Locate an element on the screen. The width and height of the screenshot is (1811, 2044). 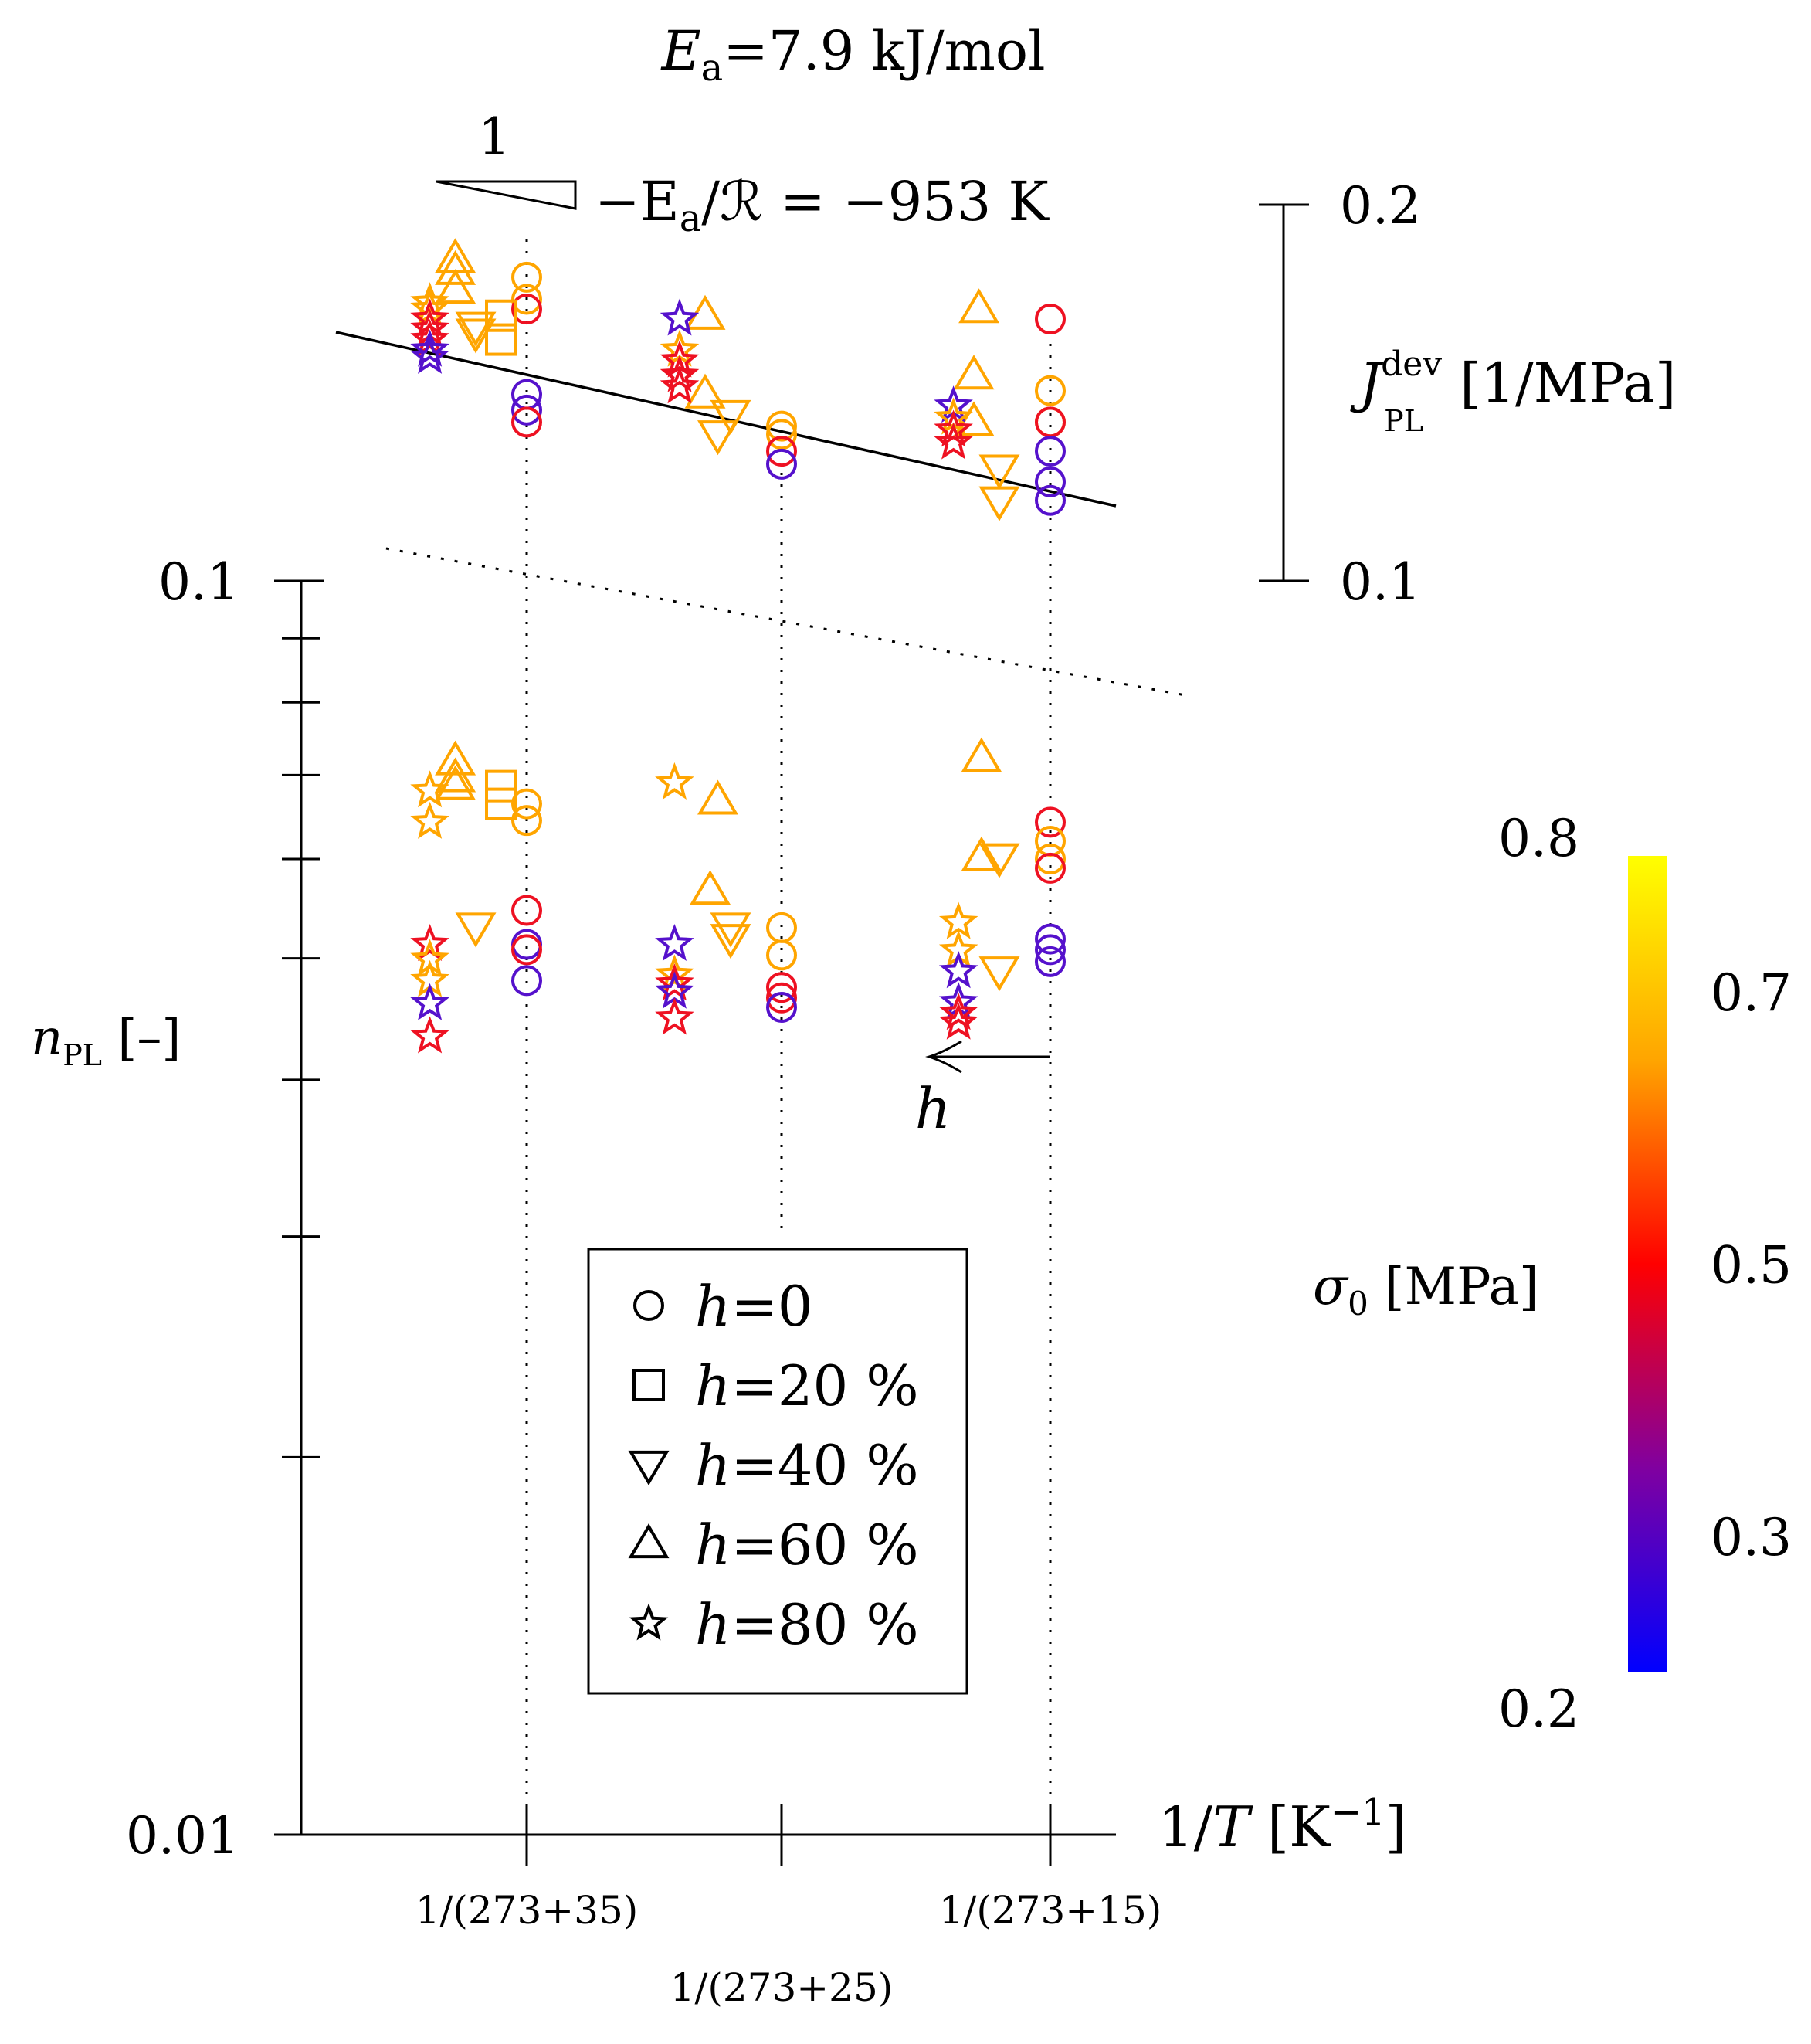
right-axis-label: Jdev PL [1/MPa] is located at coordinates (1513, 391).